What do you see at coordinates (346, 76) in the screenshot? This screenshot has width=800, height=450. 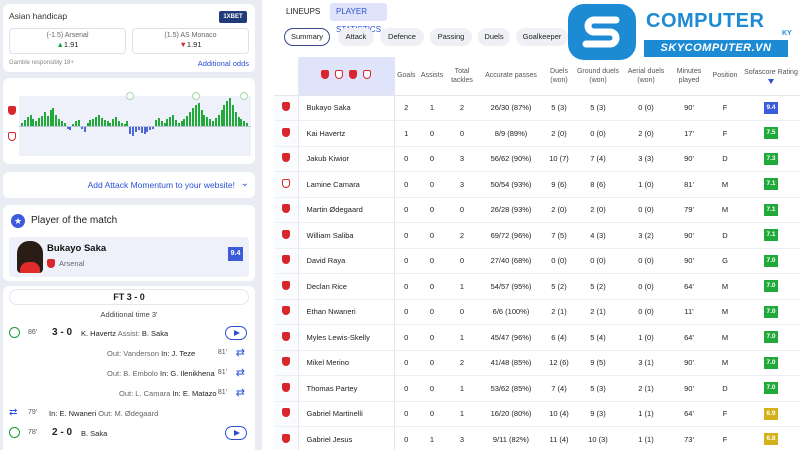 I see `team-filter` at bounding box center [346, 76].